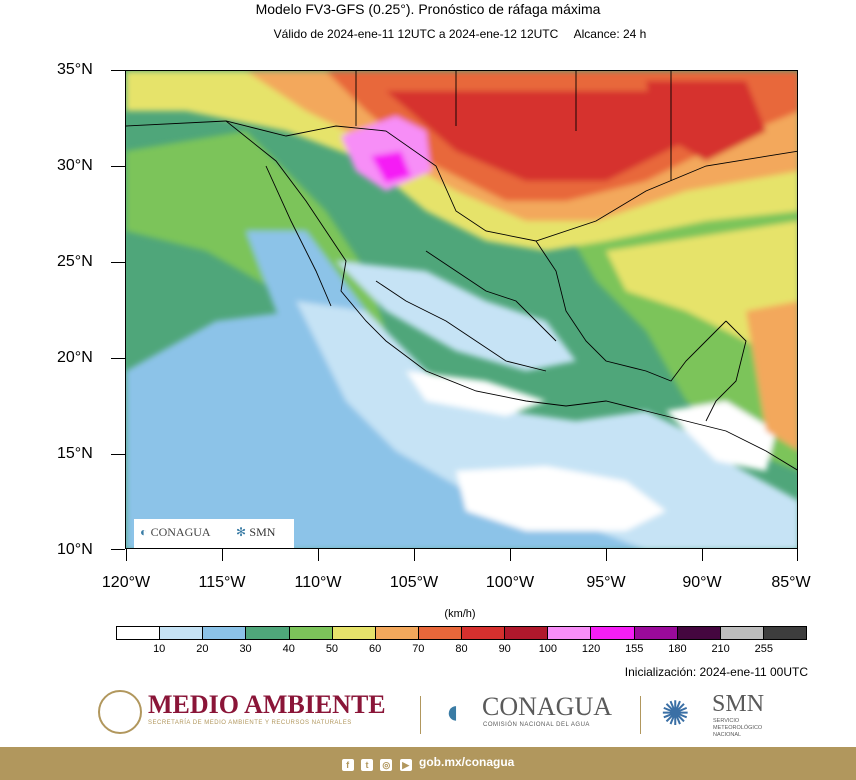 The width and height of the screenshot is (856, 780). I want to click on smn-swirl-icon: ✺, so click(675, 714).